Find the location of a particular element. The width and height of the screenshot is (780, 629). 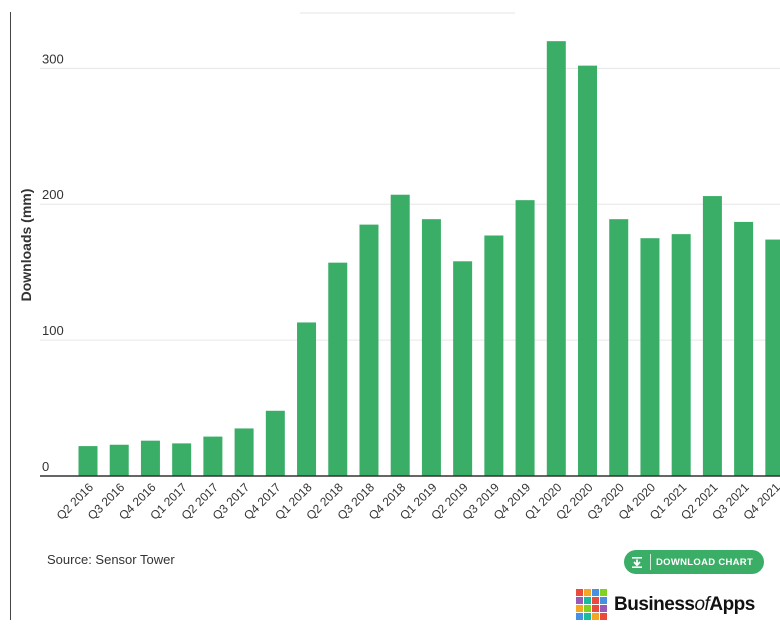

logo-wordmark: BusinessofApps is located at coordinates (684, 604).